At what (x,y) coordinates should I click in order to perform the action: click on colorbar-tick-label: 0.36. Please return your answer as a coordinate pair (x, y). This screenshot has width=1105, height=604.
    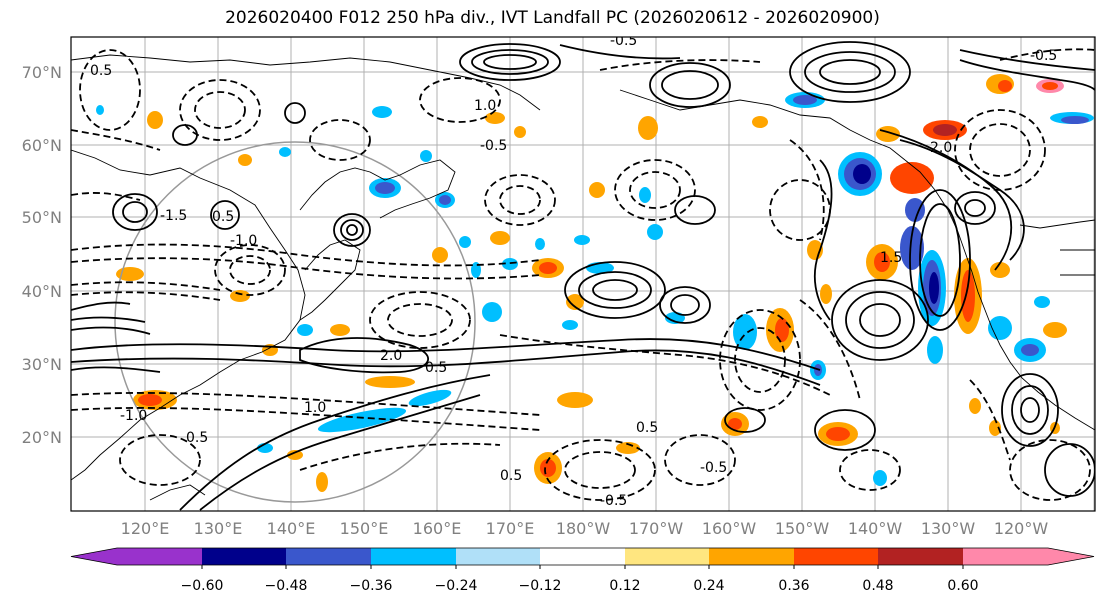
    Looking at the image, I should click on (793, 586).